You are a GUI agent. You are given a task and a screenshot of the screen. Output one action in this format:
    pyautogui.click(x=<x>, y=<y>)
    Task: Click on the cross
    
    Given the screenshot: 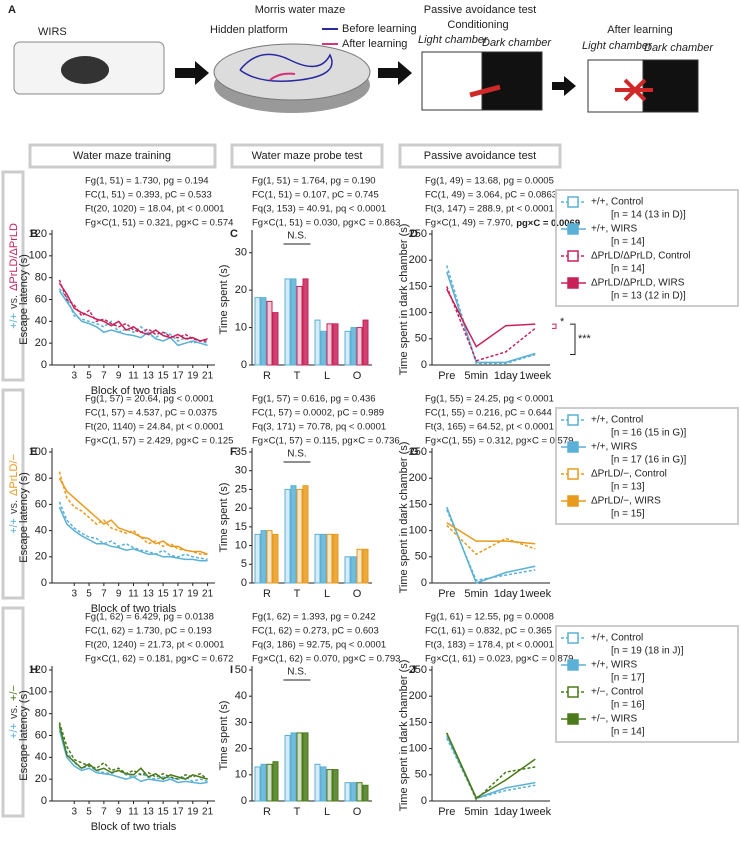 What is the action you would take?
    pyautogui.click(x=634, y=90)
    